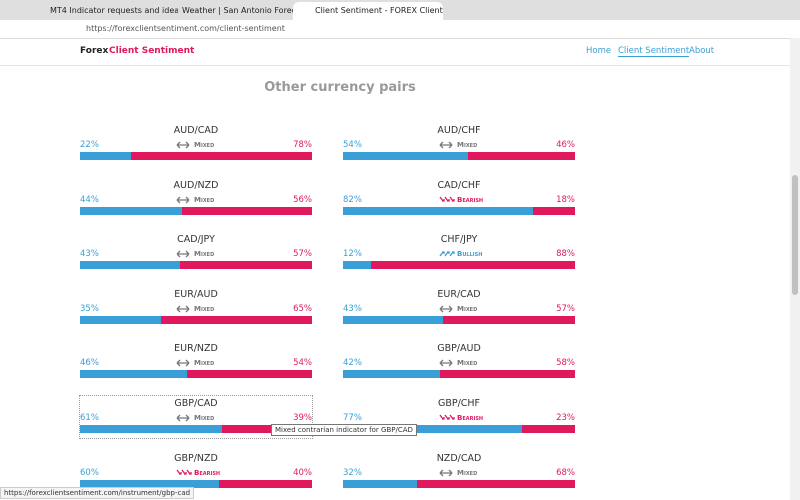 Image resolution: width=800 pixels, height=500 pixels. What do you see at coordinates (302, 199) in the screenshot?
I see `short-pct: 56%` at bounding box center [302, 199].